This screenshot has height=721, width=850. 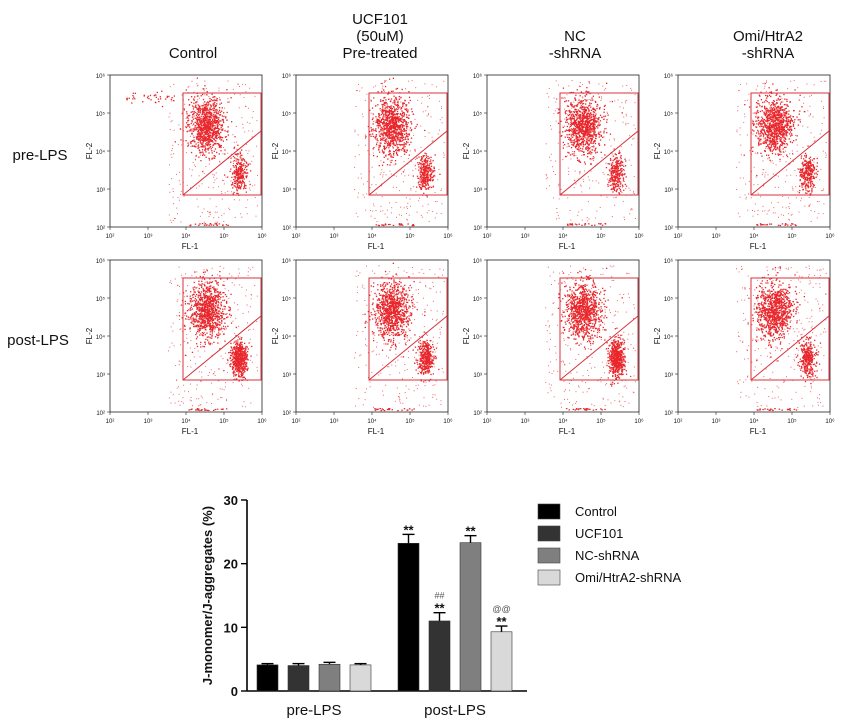 I want to click on y-tick-label: 10⁵, so click(x=478, y=114).